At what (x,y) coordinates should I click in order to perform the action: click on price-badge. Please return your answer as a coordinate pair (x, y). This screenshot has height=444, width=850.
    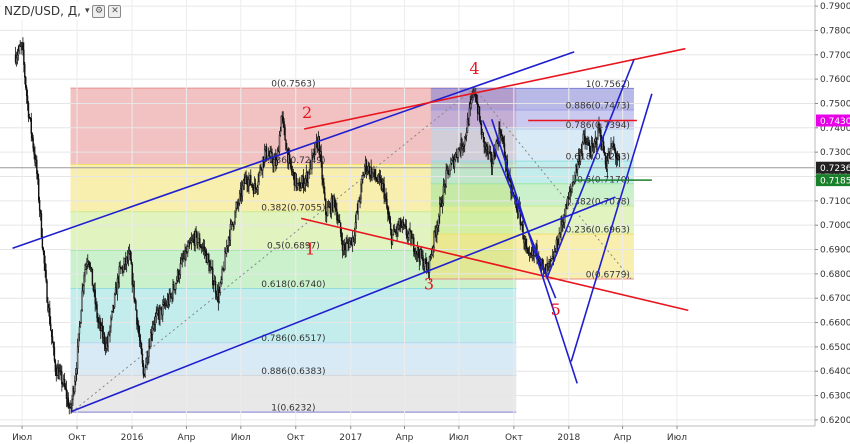
    Looking at the image, I should click on (833, 180).